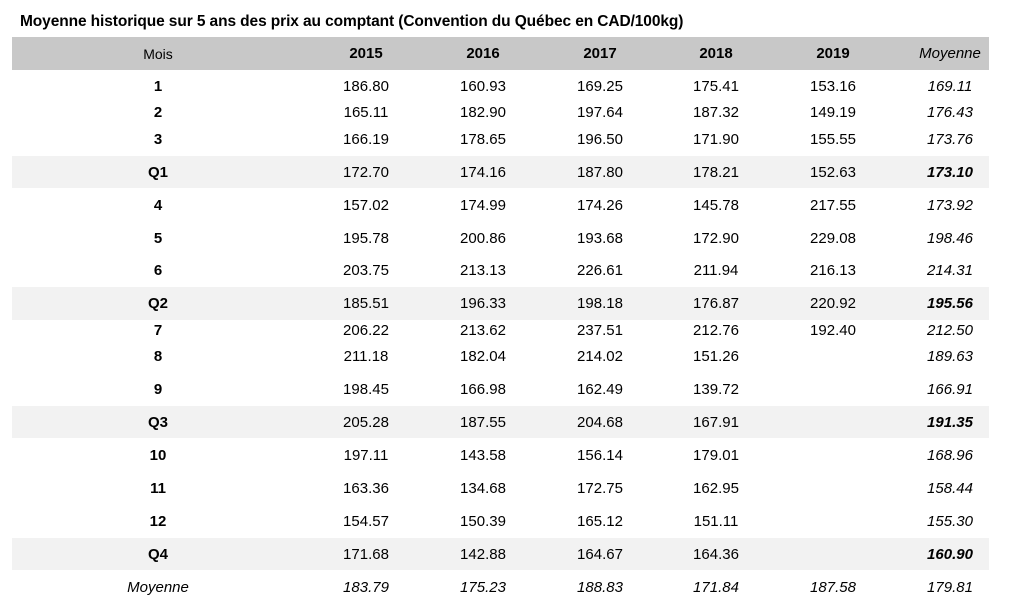 The image size is (1024, 608). Describe the element at coordinates (833, 53) in the screenshot. I see `header-2019: 2019` at that location.